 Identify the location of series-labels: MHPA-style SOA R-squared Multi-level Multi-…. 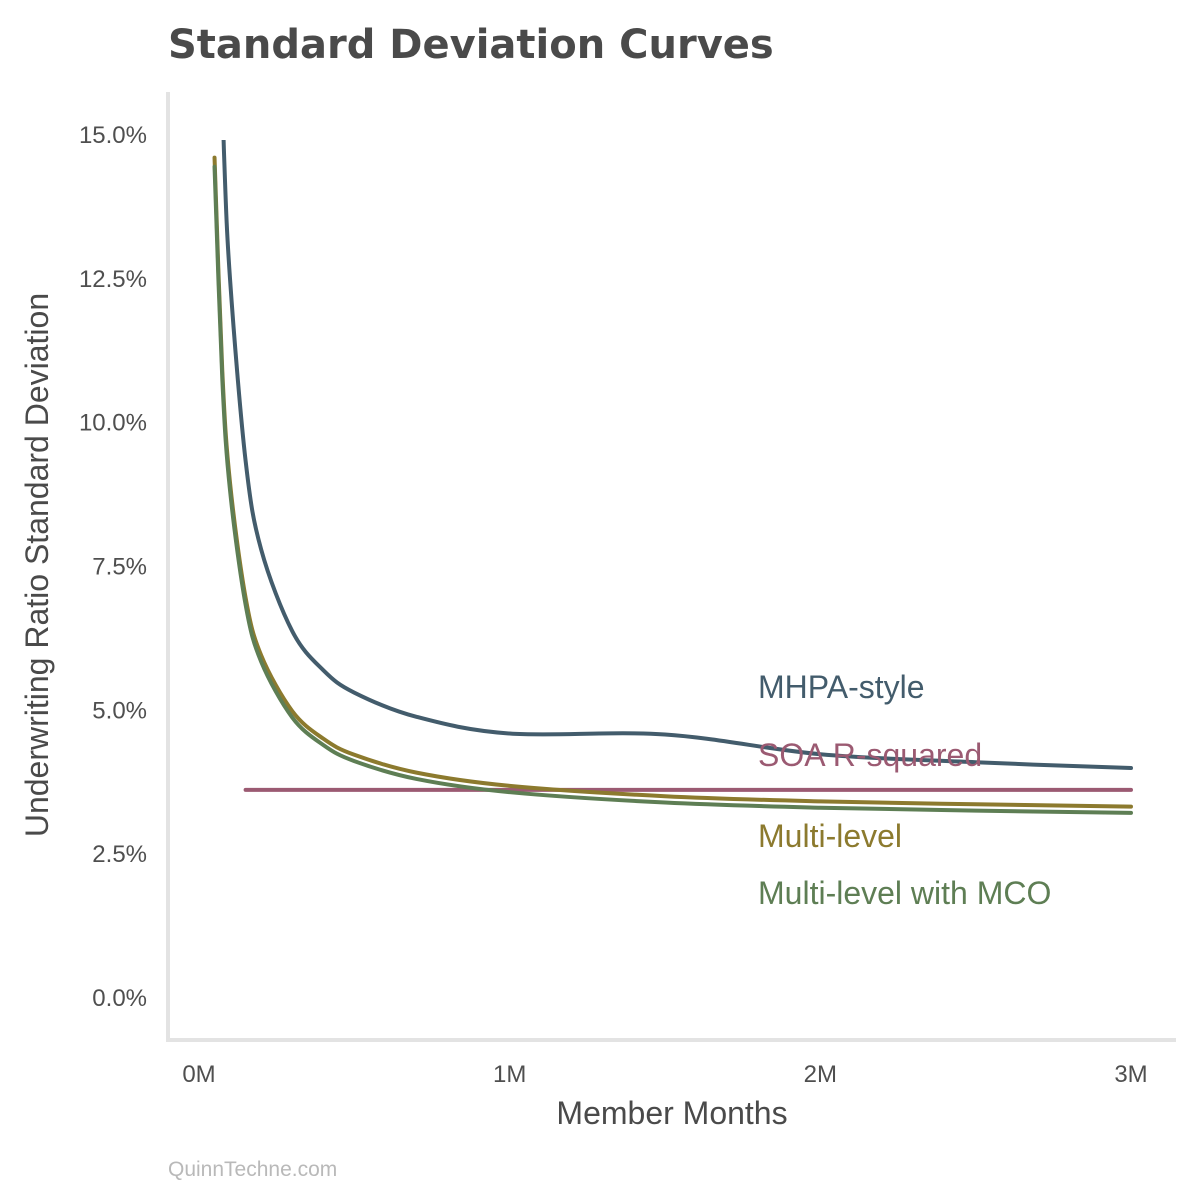
(904, 790).